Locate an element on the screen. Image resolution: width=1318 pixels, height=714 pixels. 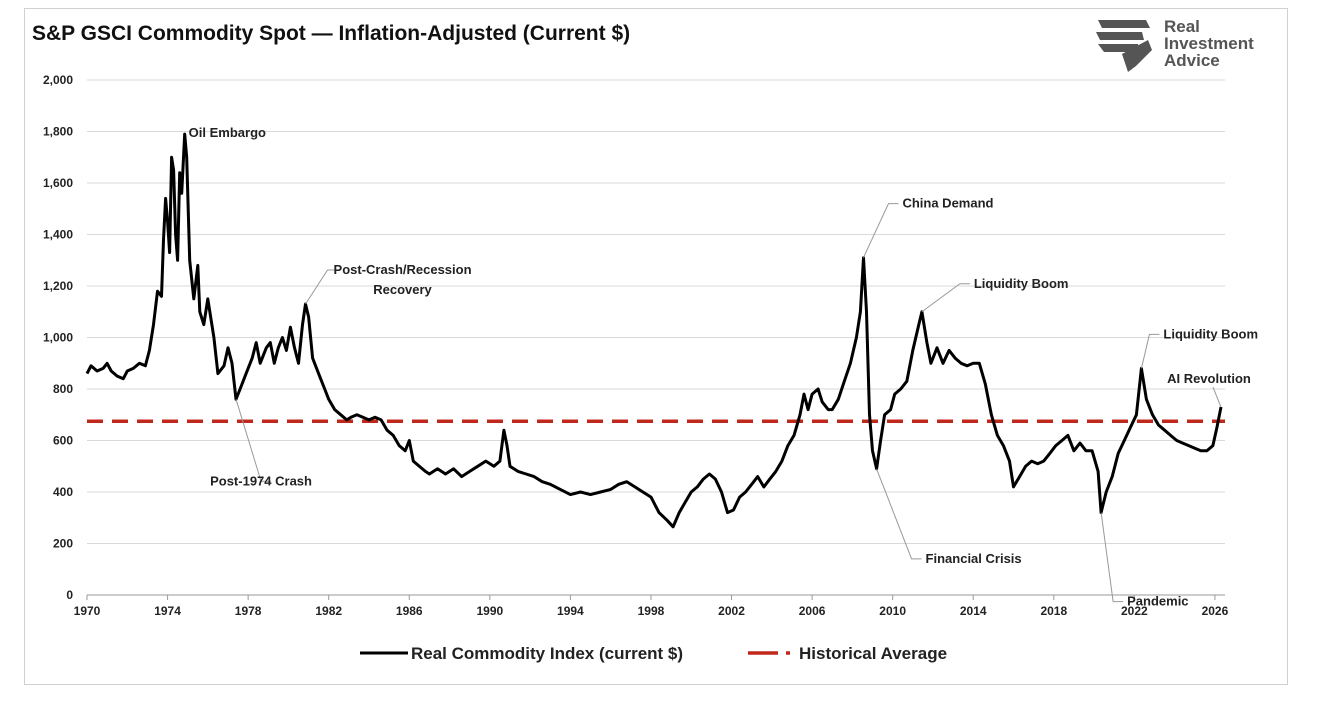
y-tick-label: 1,600 is located at coordinates (58, 183).